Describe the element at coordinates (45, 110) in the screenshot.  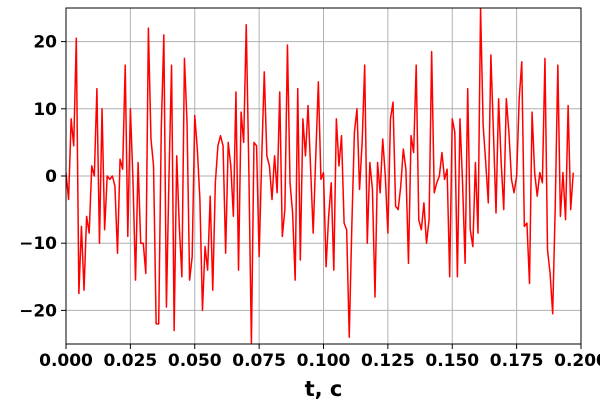
I see `y-tick-label: 10` at that location.